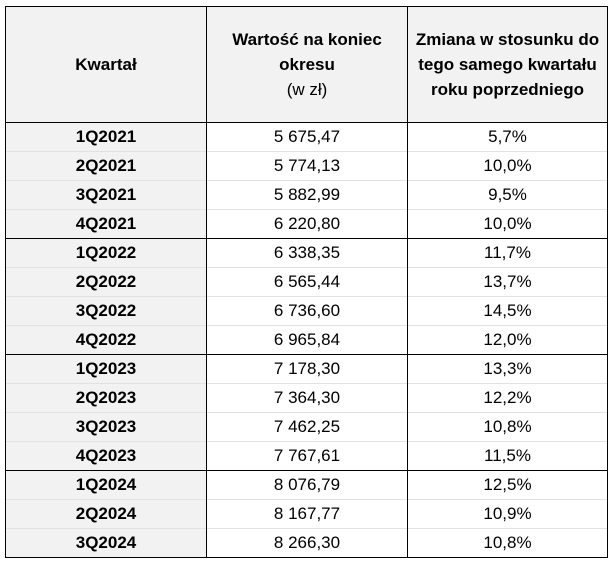 The image size is (611, 563). Describe the element at coordinates (106, 195) in the screenshot. I see `quarter-cell: 3Q2021` at that location.